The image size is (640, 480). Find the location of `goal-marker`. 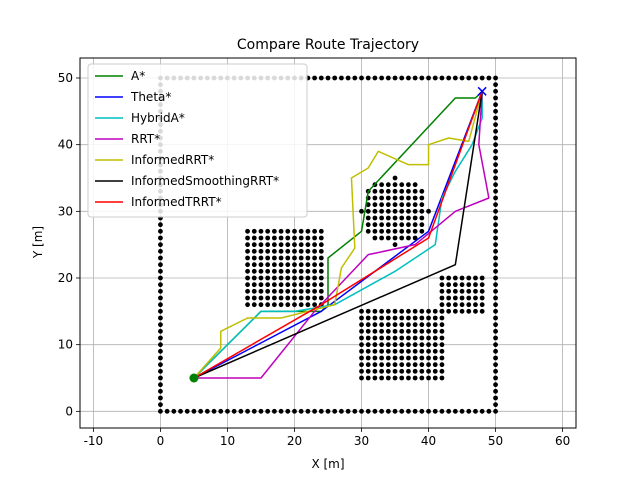

goal-marker is located at coordinates (482, 91).